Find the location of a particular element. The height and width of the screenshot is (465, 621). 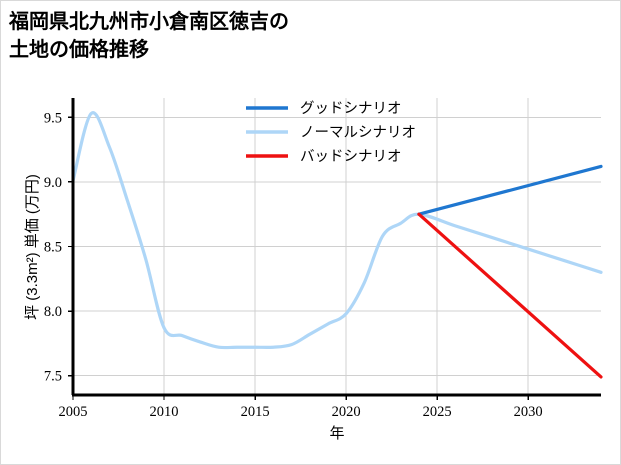

x-tick-label: 2005 is located at coordinates (73, 412).